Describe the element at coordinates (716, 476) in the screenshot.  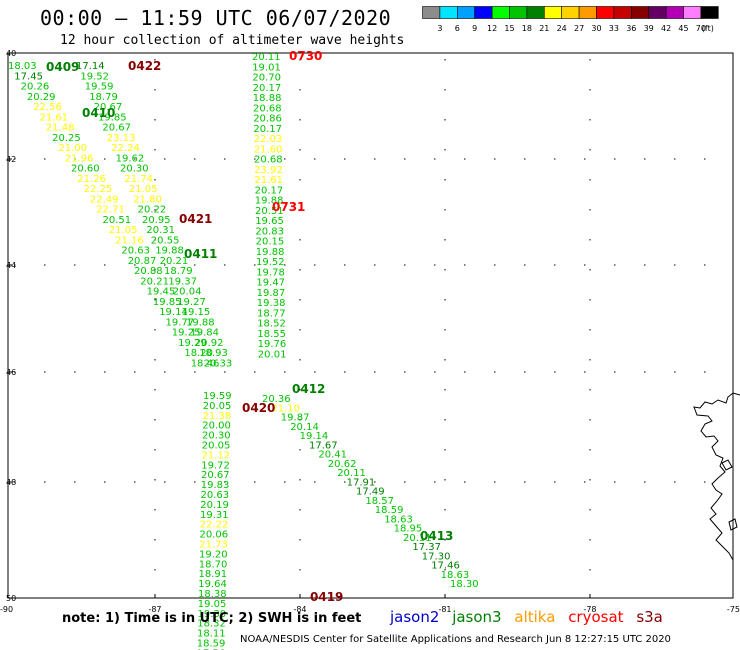
I see `coastline` at that location.